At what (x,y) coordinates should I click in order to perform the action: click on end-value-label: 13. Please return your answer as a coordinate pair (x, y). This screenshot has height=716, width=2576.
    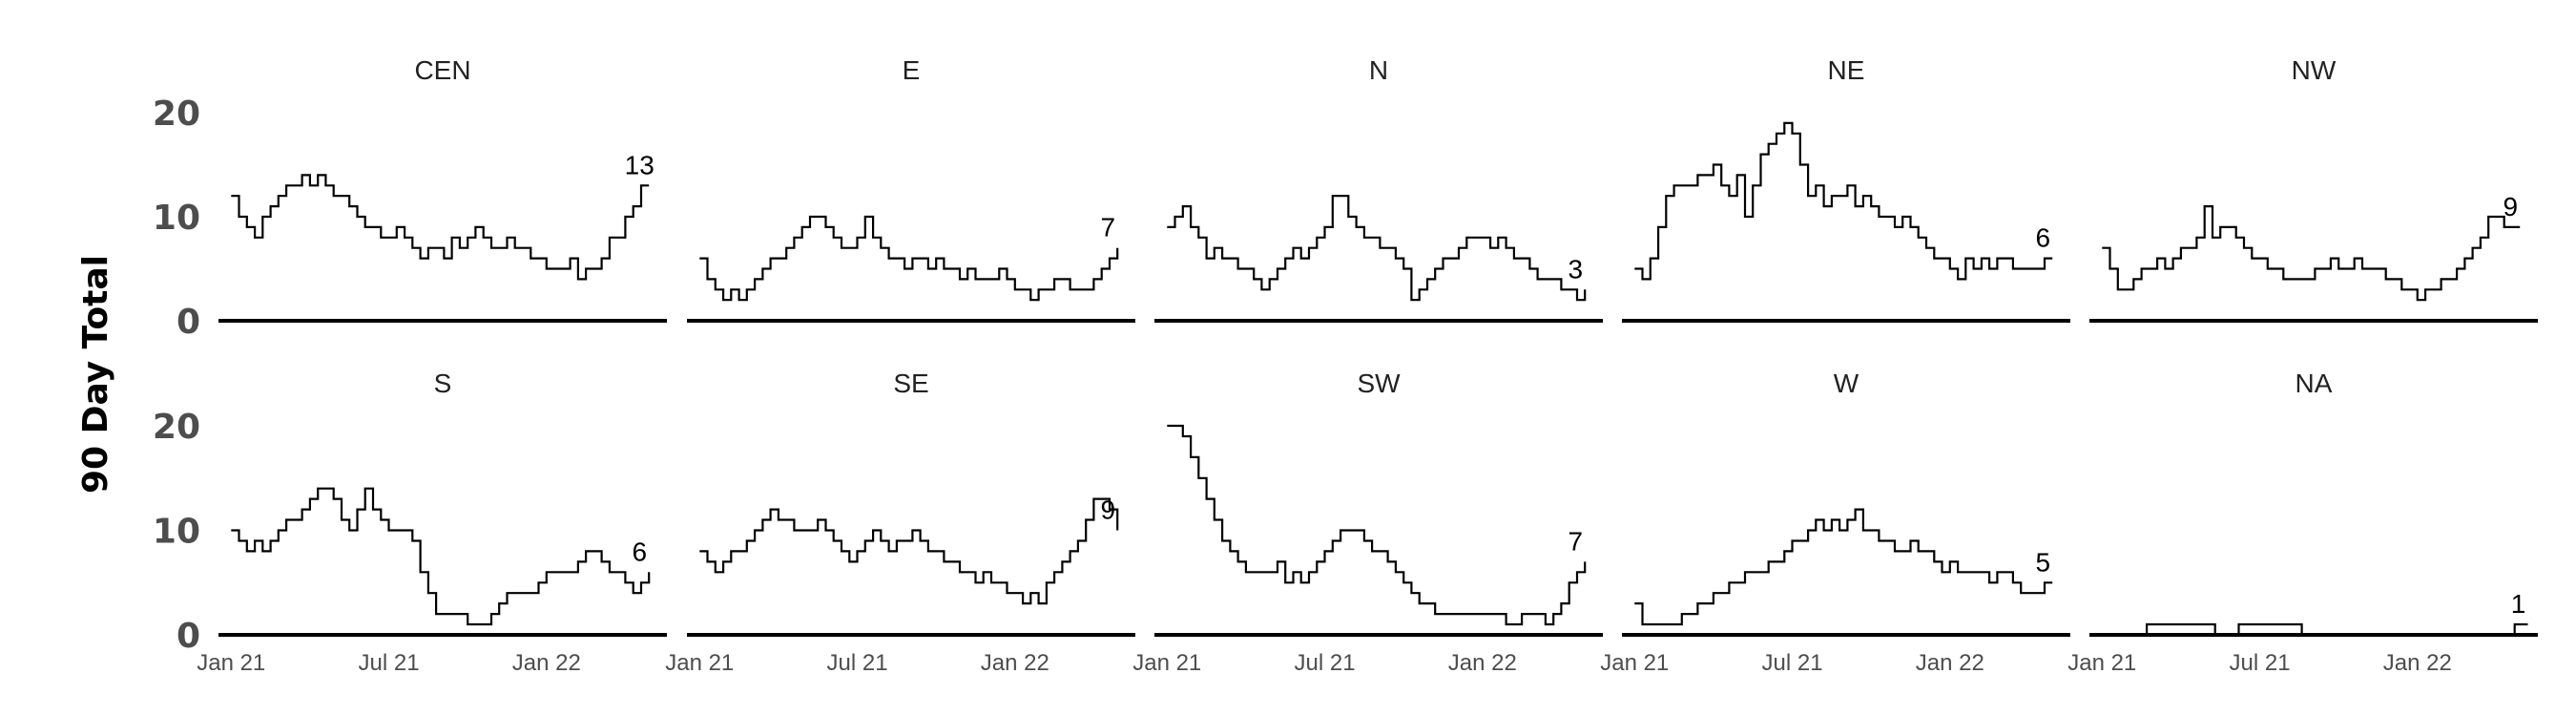
    Looking at the image, I should click on (639, 164).